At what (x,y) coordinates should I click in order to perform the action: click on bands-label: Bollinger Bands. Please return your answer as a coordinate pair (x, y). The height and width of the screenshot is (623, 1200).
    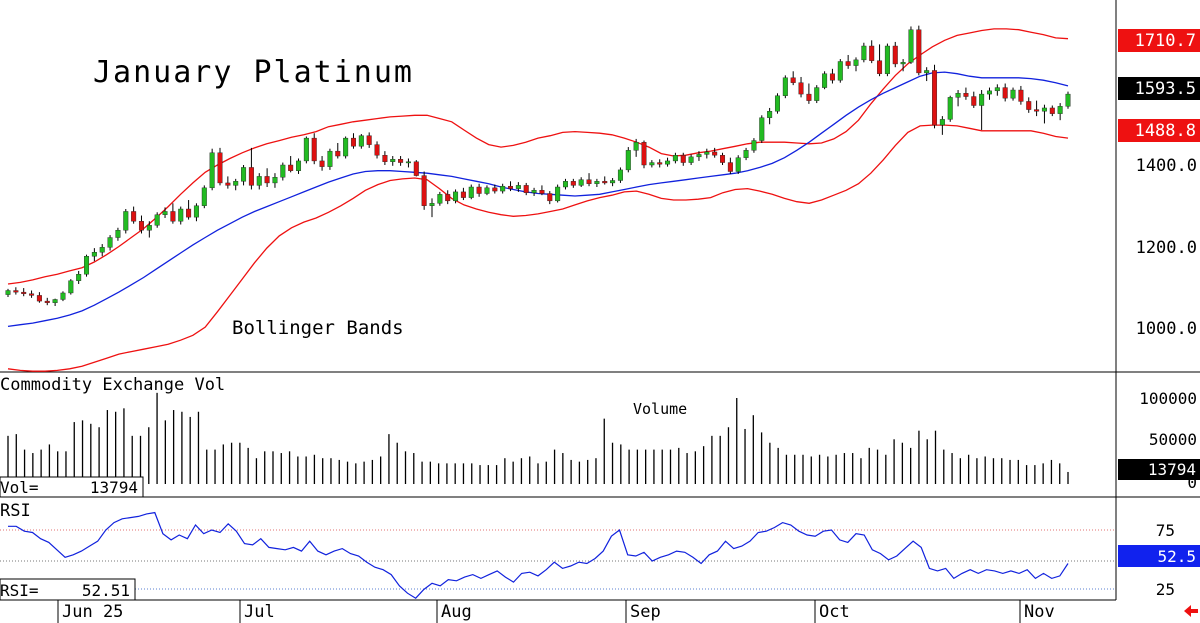
    Looking at the image, I should click on (318, 328).